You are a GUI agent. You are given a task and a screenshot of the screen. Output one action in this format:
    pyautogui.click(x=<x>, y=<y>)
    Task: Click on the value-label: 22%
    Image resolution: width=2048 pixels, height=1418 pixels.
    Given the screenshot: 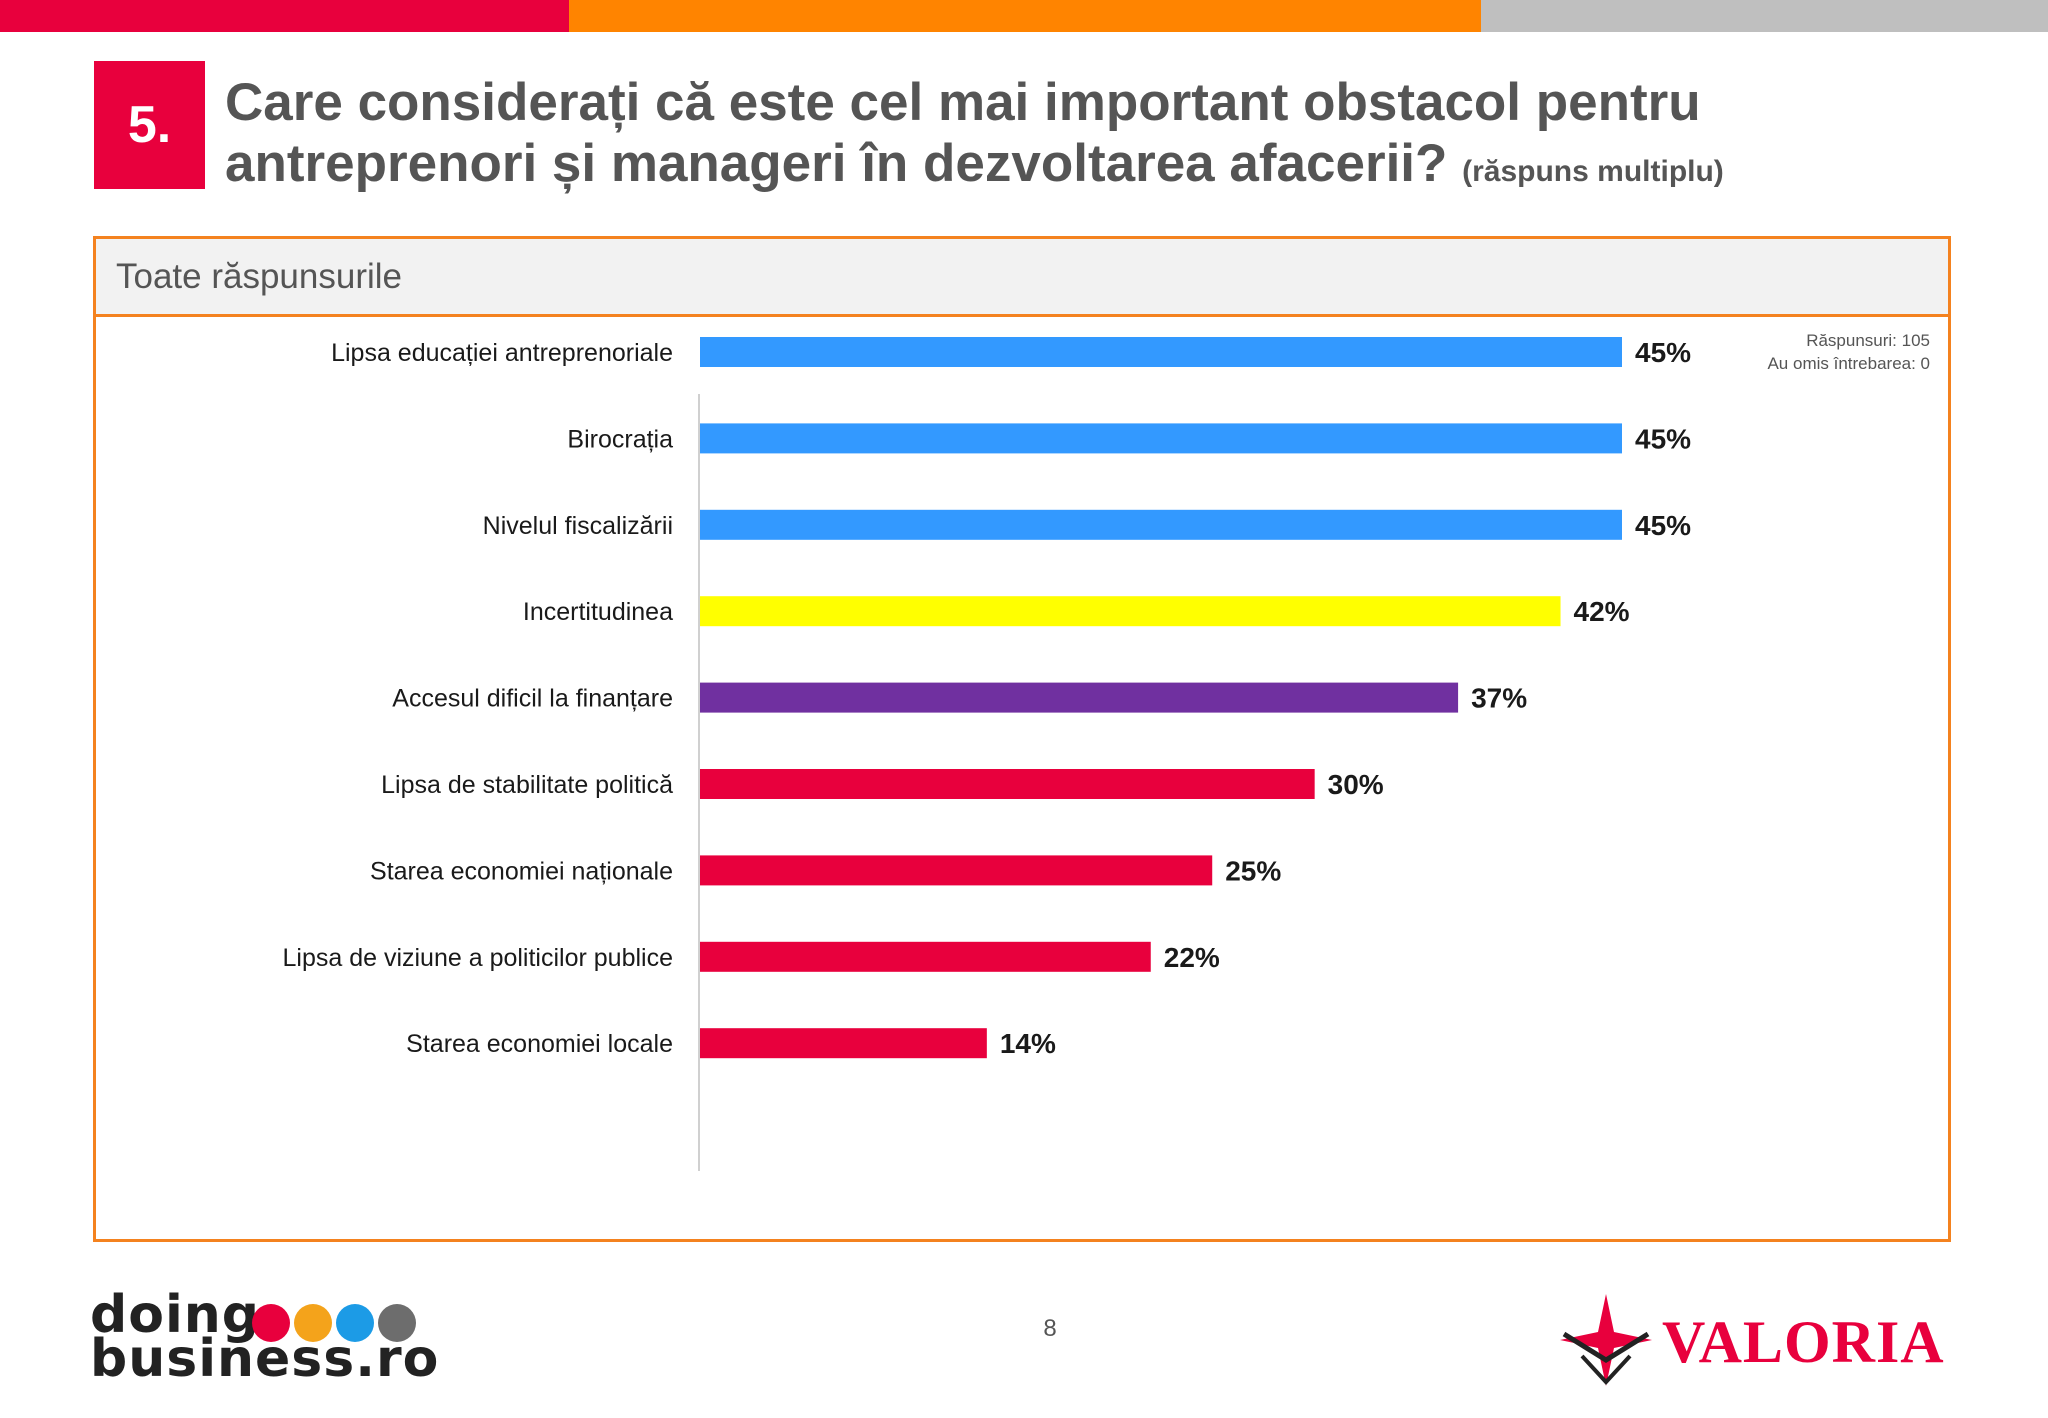 What is the action you would take?
    pyautogui.click(x=1192, y=957)
    